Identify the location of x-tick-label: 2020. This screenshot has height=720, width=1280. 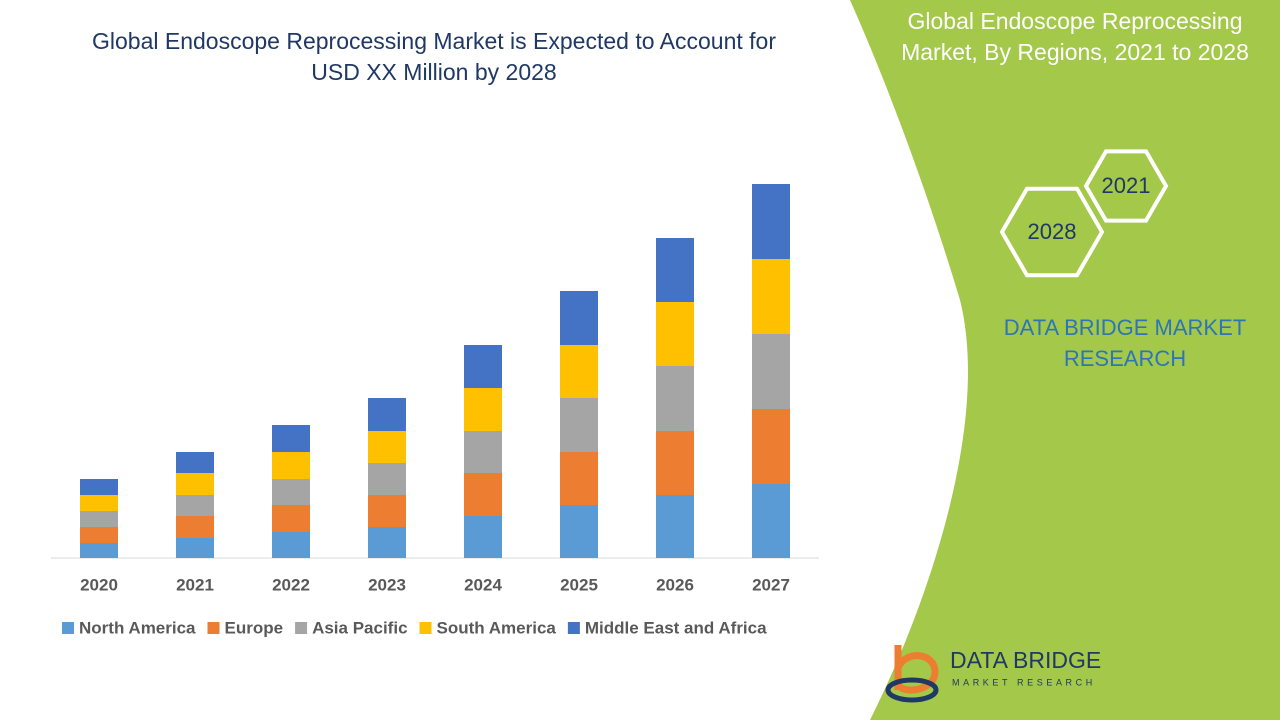
(99, 584).